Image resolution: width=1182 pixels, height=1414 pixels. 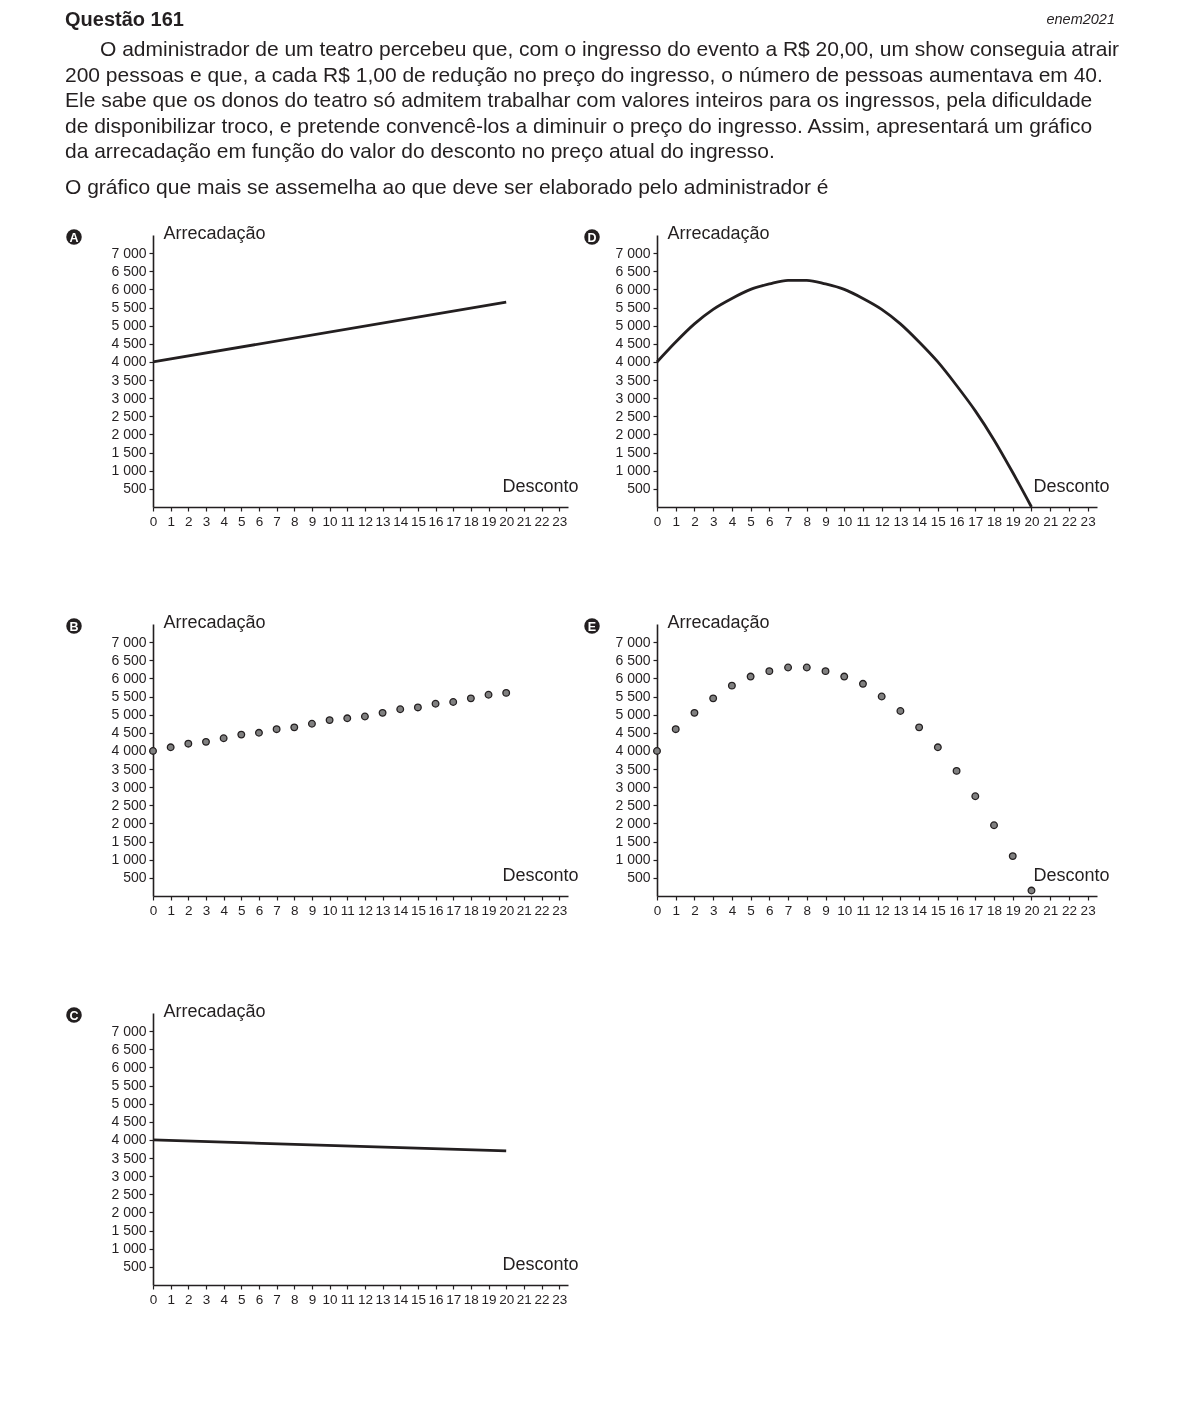 What do you see at coordinates (610, 48) in the screenshot?
I see `text: O administrador de um teatro percebeu que, com o ingresso do evento a R$ 20,00, um show conseguia atrair` at bounding box center [610, 48].